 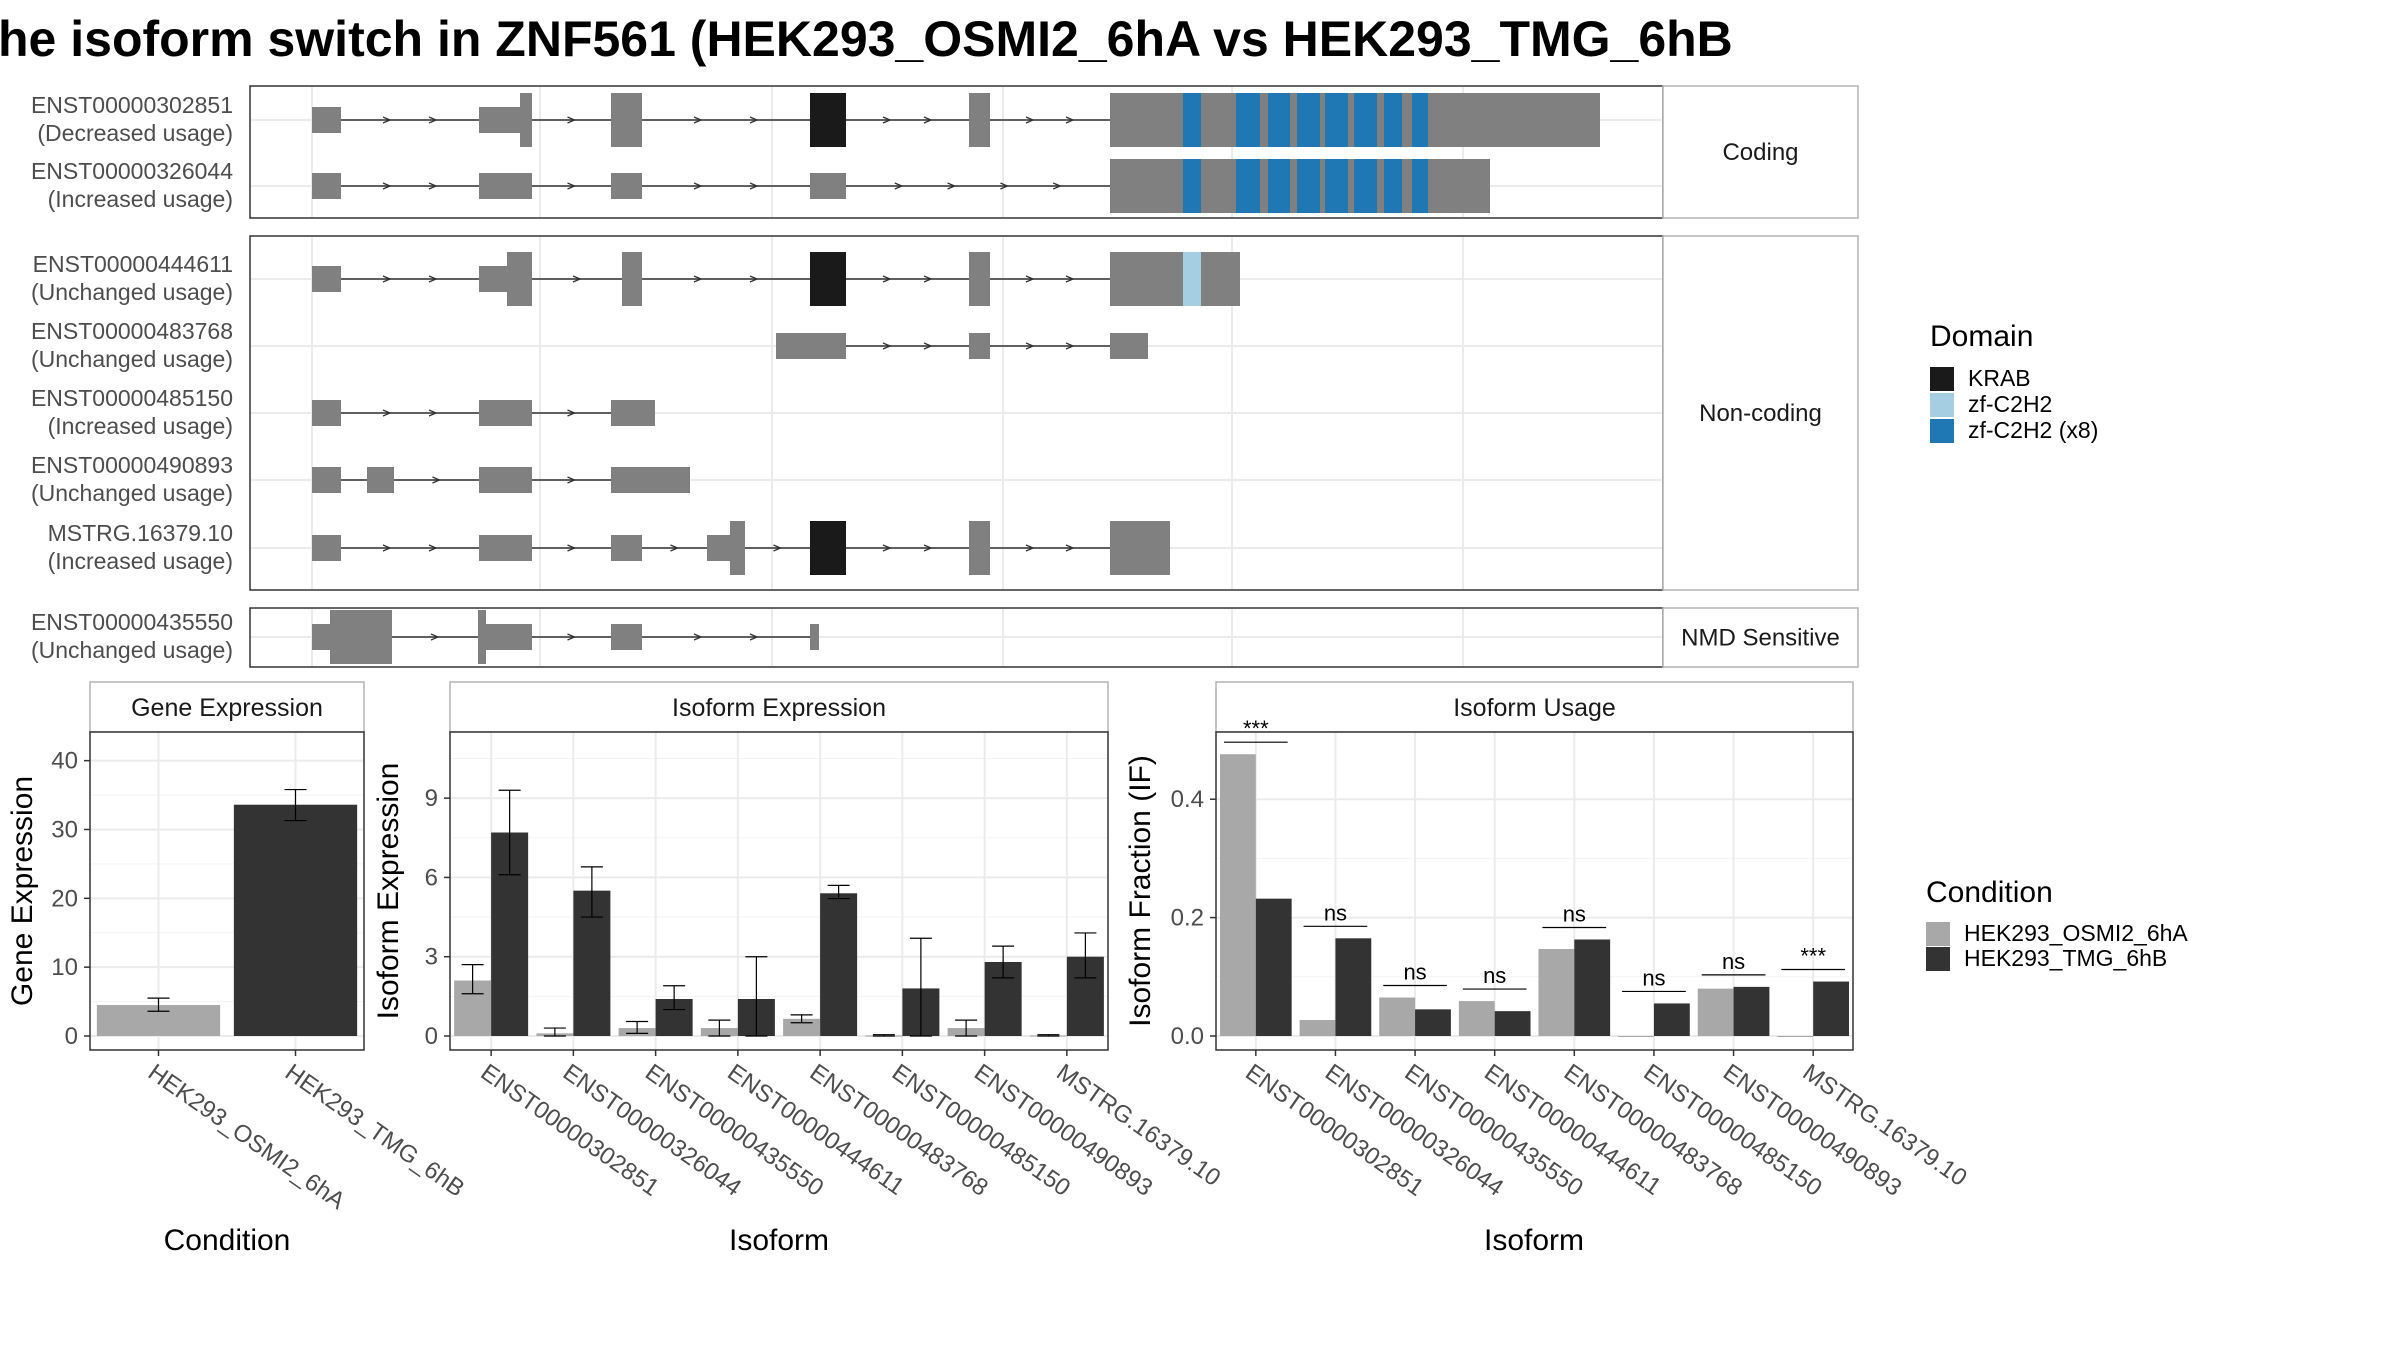 I want to click on chart-strip, so click(x=227, y=707).